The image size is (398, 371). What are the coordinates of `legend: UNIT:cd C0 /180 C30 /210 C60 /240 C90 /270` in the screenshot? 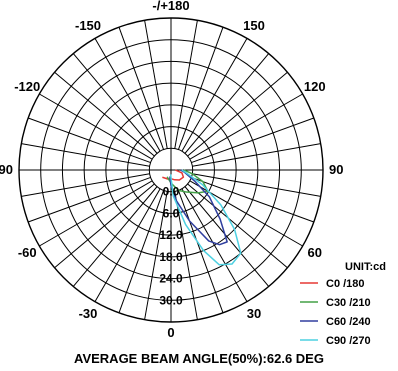 It's located at (343, 304).